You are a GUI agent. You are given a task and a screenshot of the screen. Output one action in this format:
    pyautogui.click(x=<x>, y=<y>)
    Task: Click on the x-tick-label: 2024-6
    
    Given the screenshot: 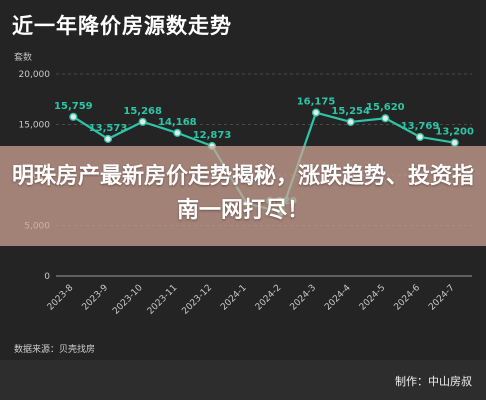 What is the action you would take?
    pyautogui.click(x=408, y=298)
    